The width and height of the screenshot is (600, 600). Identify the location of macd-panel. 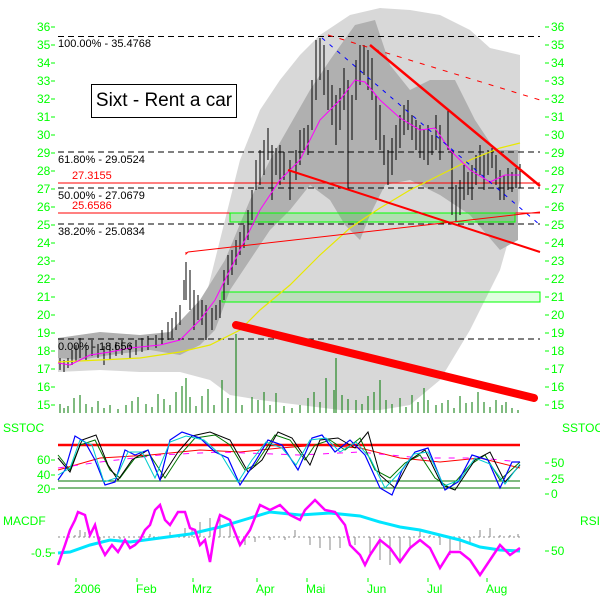
(288, 538).